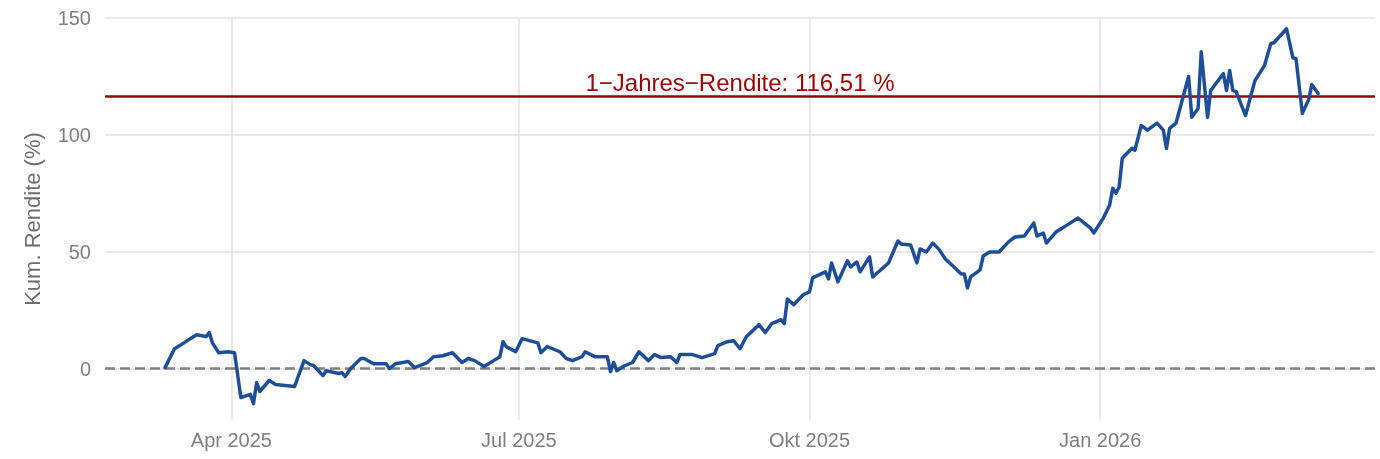 The height and width of the screenshot is (459, 1380). Describe the element at coordinates (519, 440) in the screenshot. I see `x-tick-label: Jul 2025` at that location.